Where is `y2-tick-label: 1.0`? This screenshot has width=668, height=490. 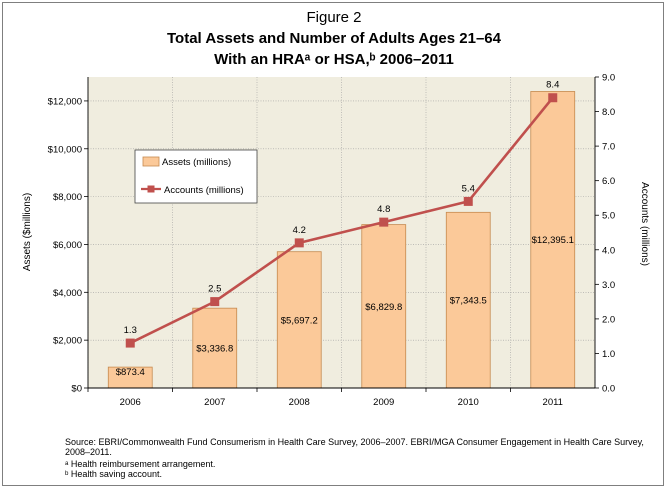 y2-tick-label: 1.0 is located at coordinates (608, 354).